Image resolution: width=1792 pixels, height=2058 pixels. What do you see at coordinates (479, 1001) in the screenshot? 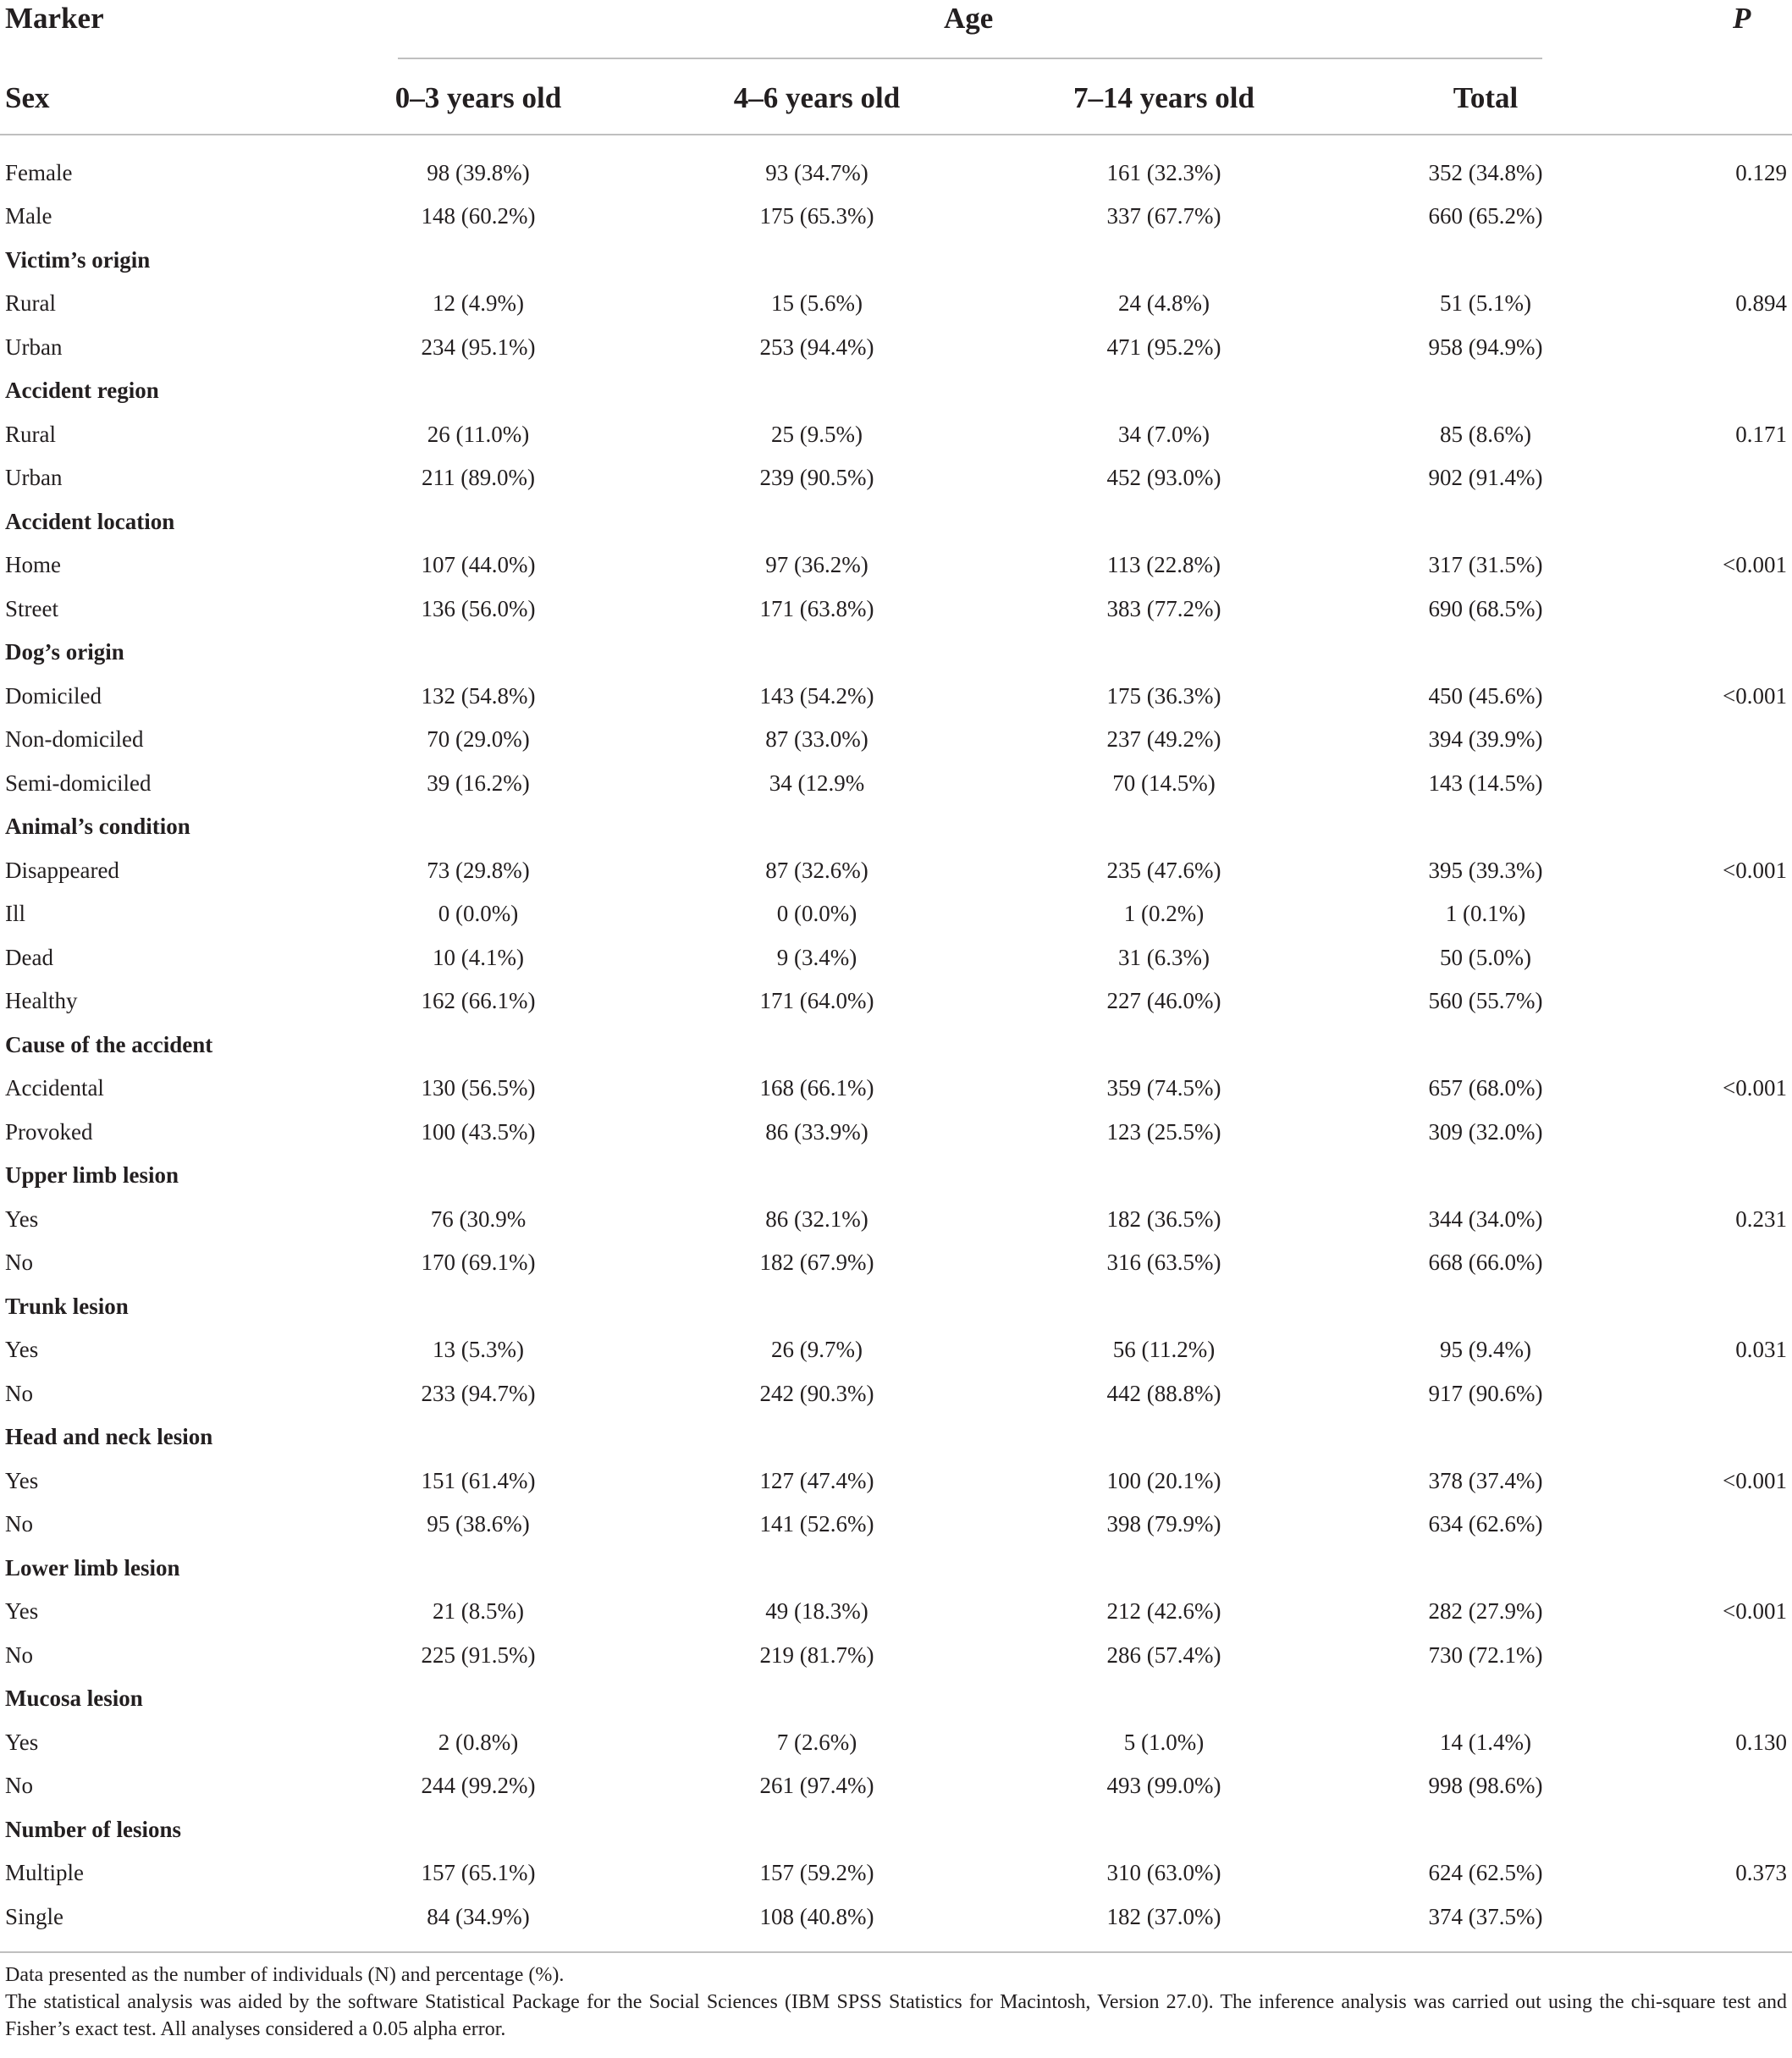
I see `cell-0-3: 162 (66.1%)` at bounding box center [479, 1001].